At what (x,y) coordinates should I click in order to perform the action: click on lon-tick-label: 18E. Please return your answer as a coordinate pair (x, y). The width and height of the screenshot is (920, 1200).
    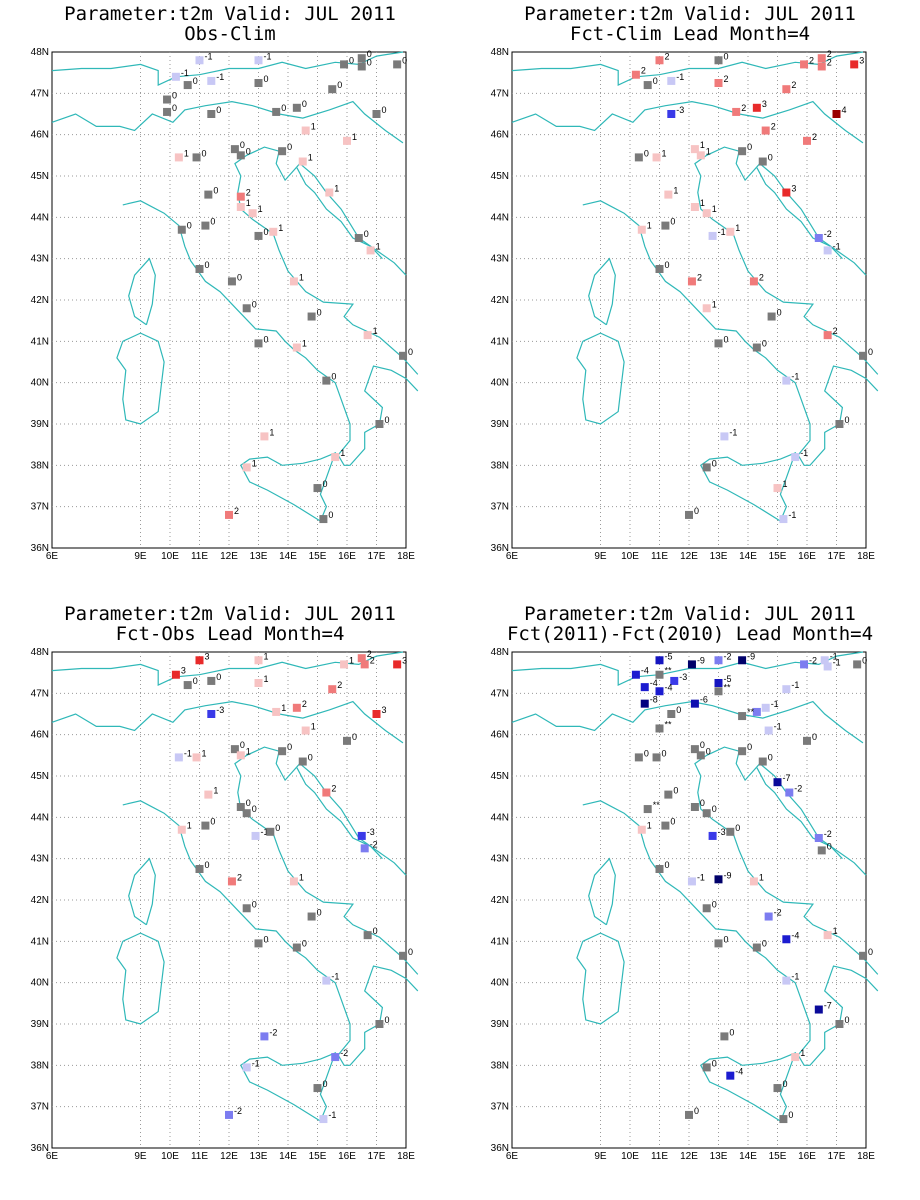
    Looking at the image, I should click on (866, 1156).